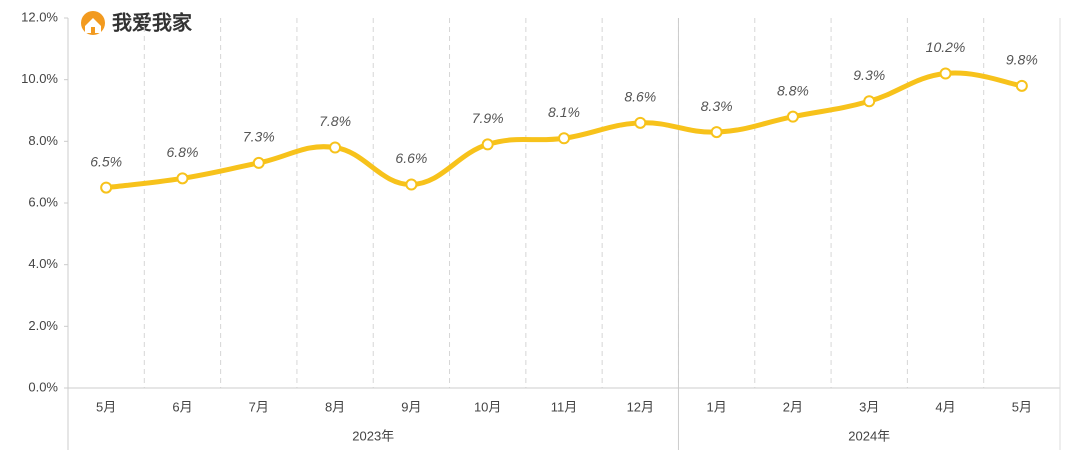  I want to click on value-label: 9.8%, so click(1022, 60).